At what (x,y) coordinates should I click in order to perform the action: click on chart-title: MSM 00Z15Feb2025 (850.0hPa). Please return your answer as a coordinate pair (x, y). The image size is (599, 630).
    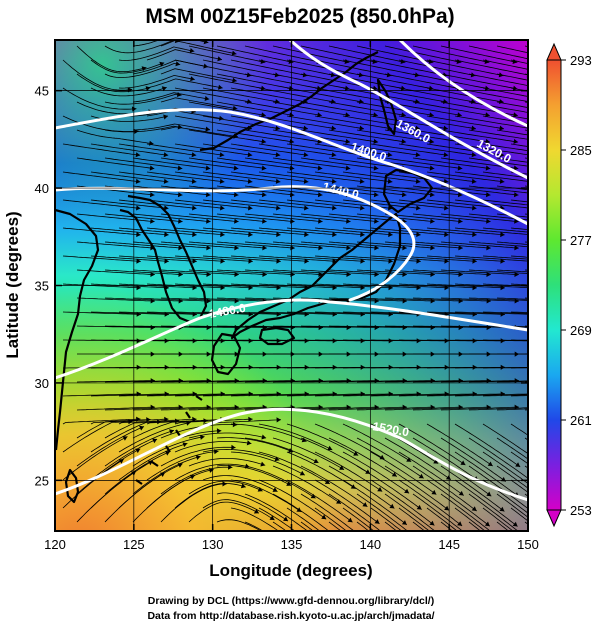
    Looking at the image, I should click on (299, 16).